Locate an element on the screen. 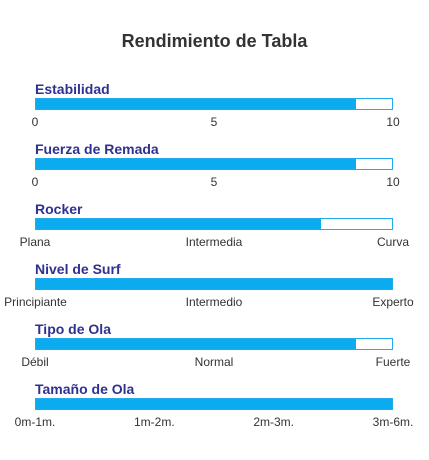 The width and height of the screenshot is (429, 460). tick-label: Principiante is located at coordinates (35, 302).